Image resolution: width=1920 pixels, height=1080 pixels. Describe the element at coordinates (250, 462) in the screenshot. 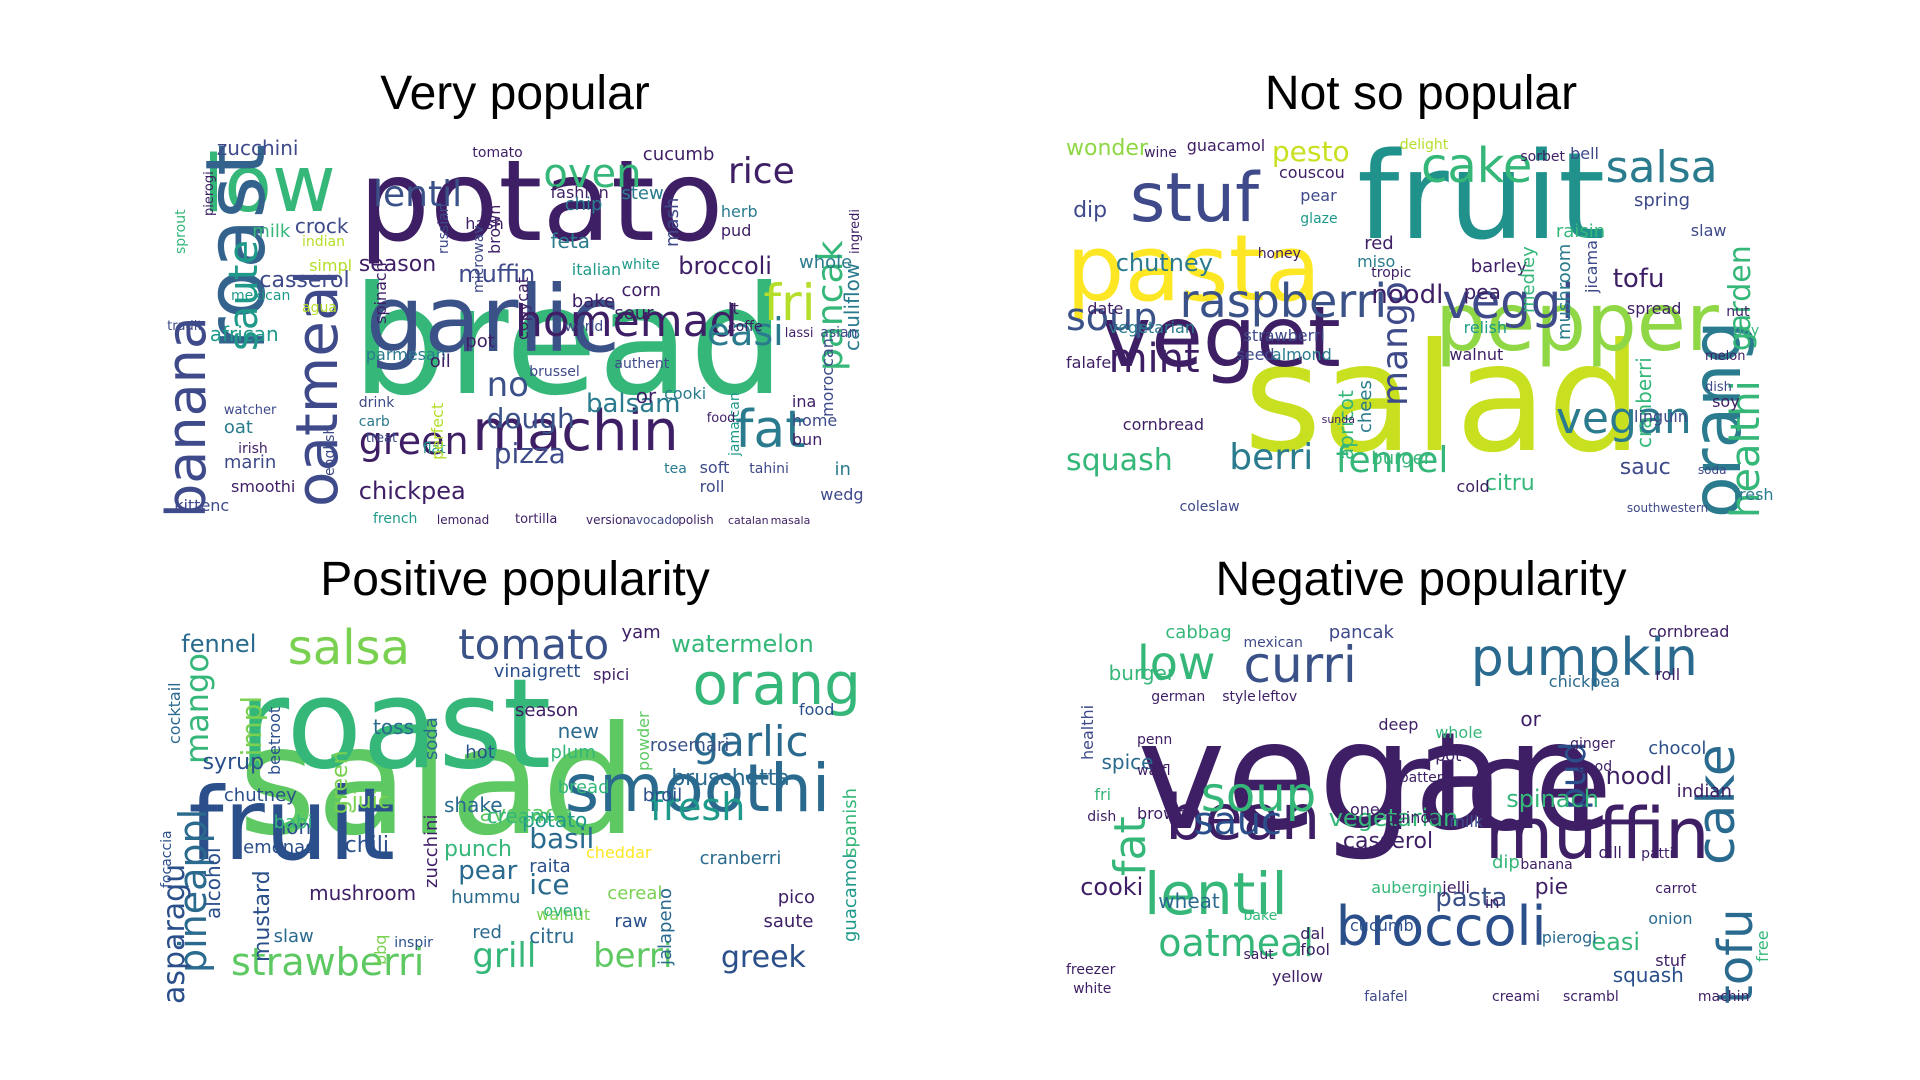

I see `cloud-word: marin` at that location.